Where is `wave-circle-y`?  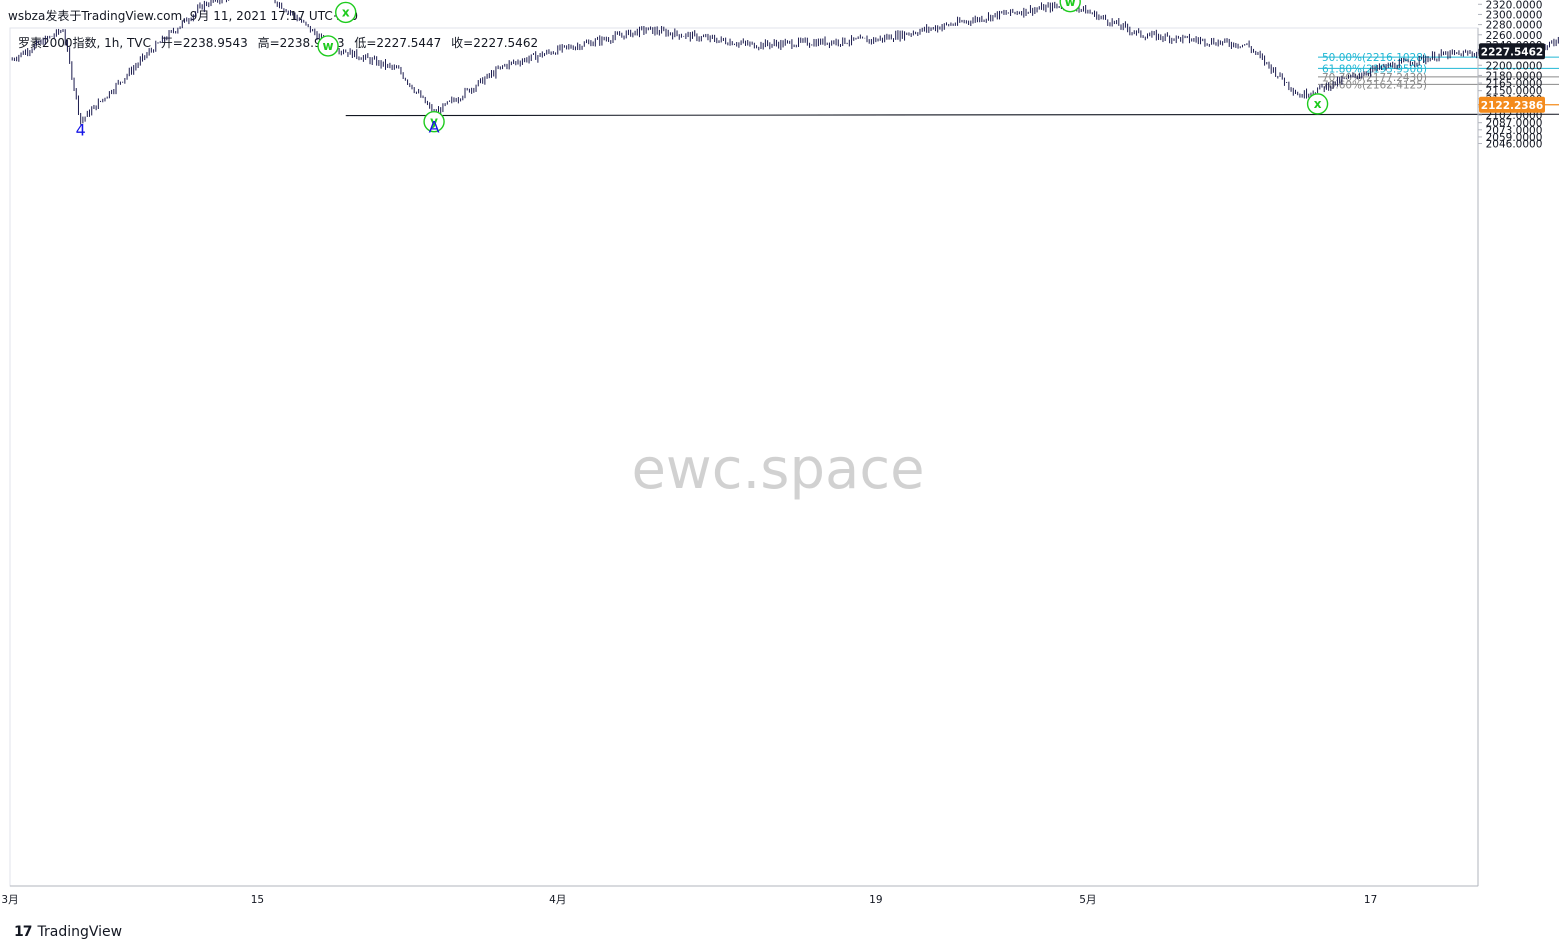 wave-circle-y is located at coordinates (434, 121).